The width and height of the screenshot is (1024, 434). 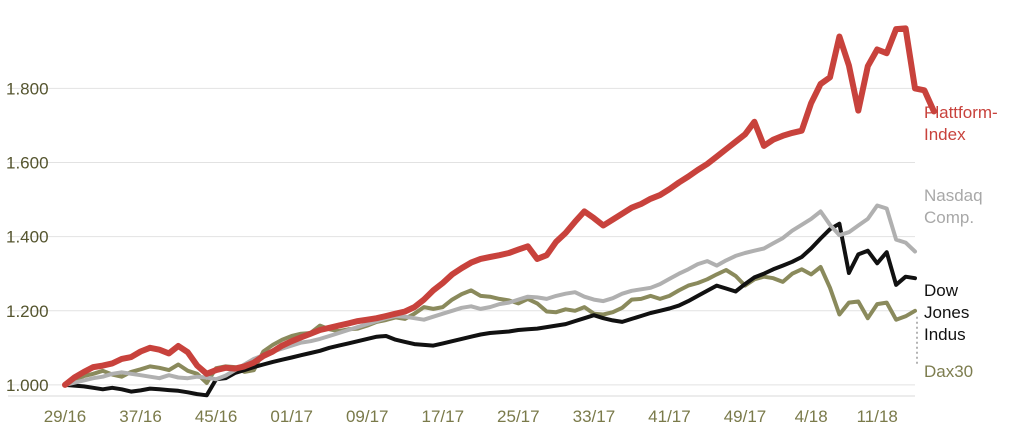 What do you see at coordinates (443, 416) in the screenshot?
I see `x-tick-label: 17/17` at bounding box center [443, 416].